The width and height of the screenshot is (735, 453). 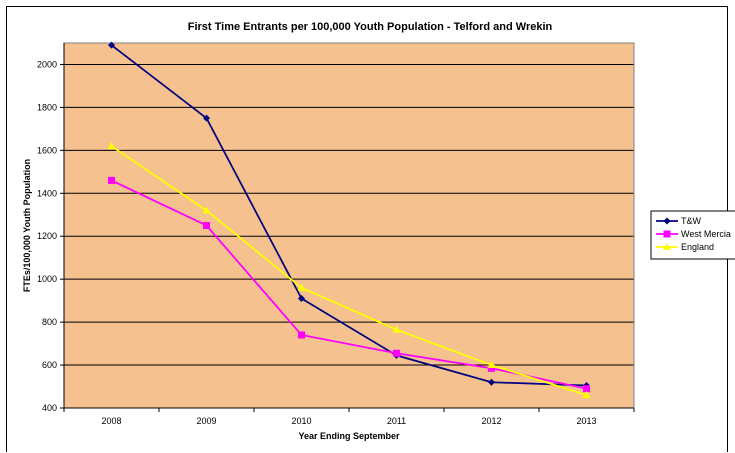 I want to click on x-tick-label: 2008, so click(x=111, y=421).